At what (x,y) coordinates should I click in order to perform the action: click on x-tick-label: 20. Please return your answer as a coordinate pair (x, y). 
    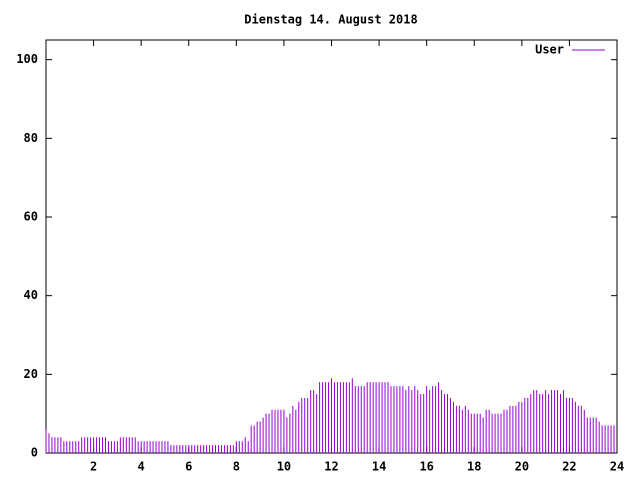
    Looking at the image, I should click on (522, 467).